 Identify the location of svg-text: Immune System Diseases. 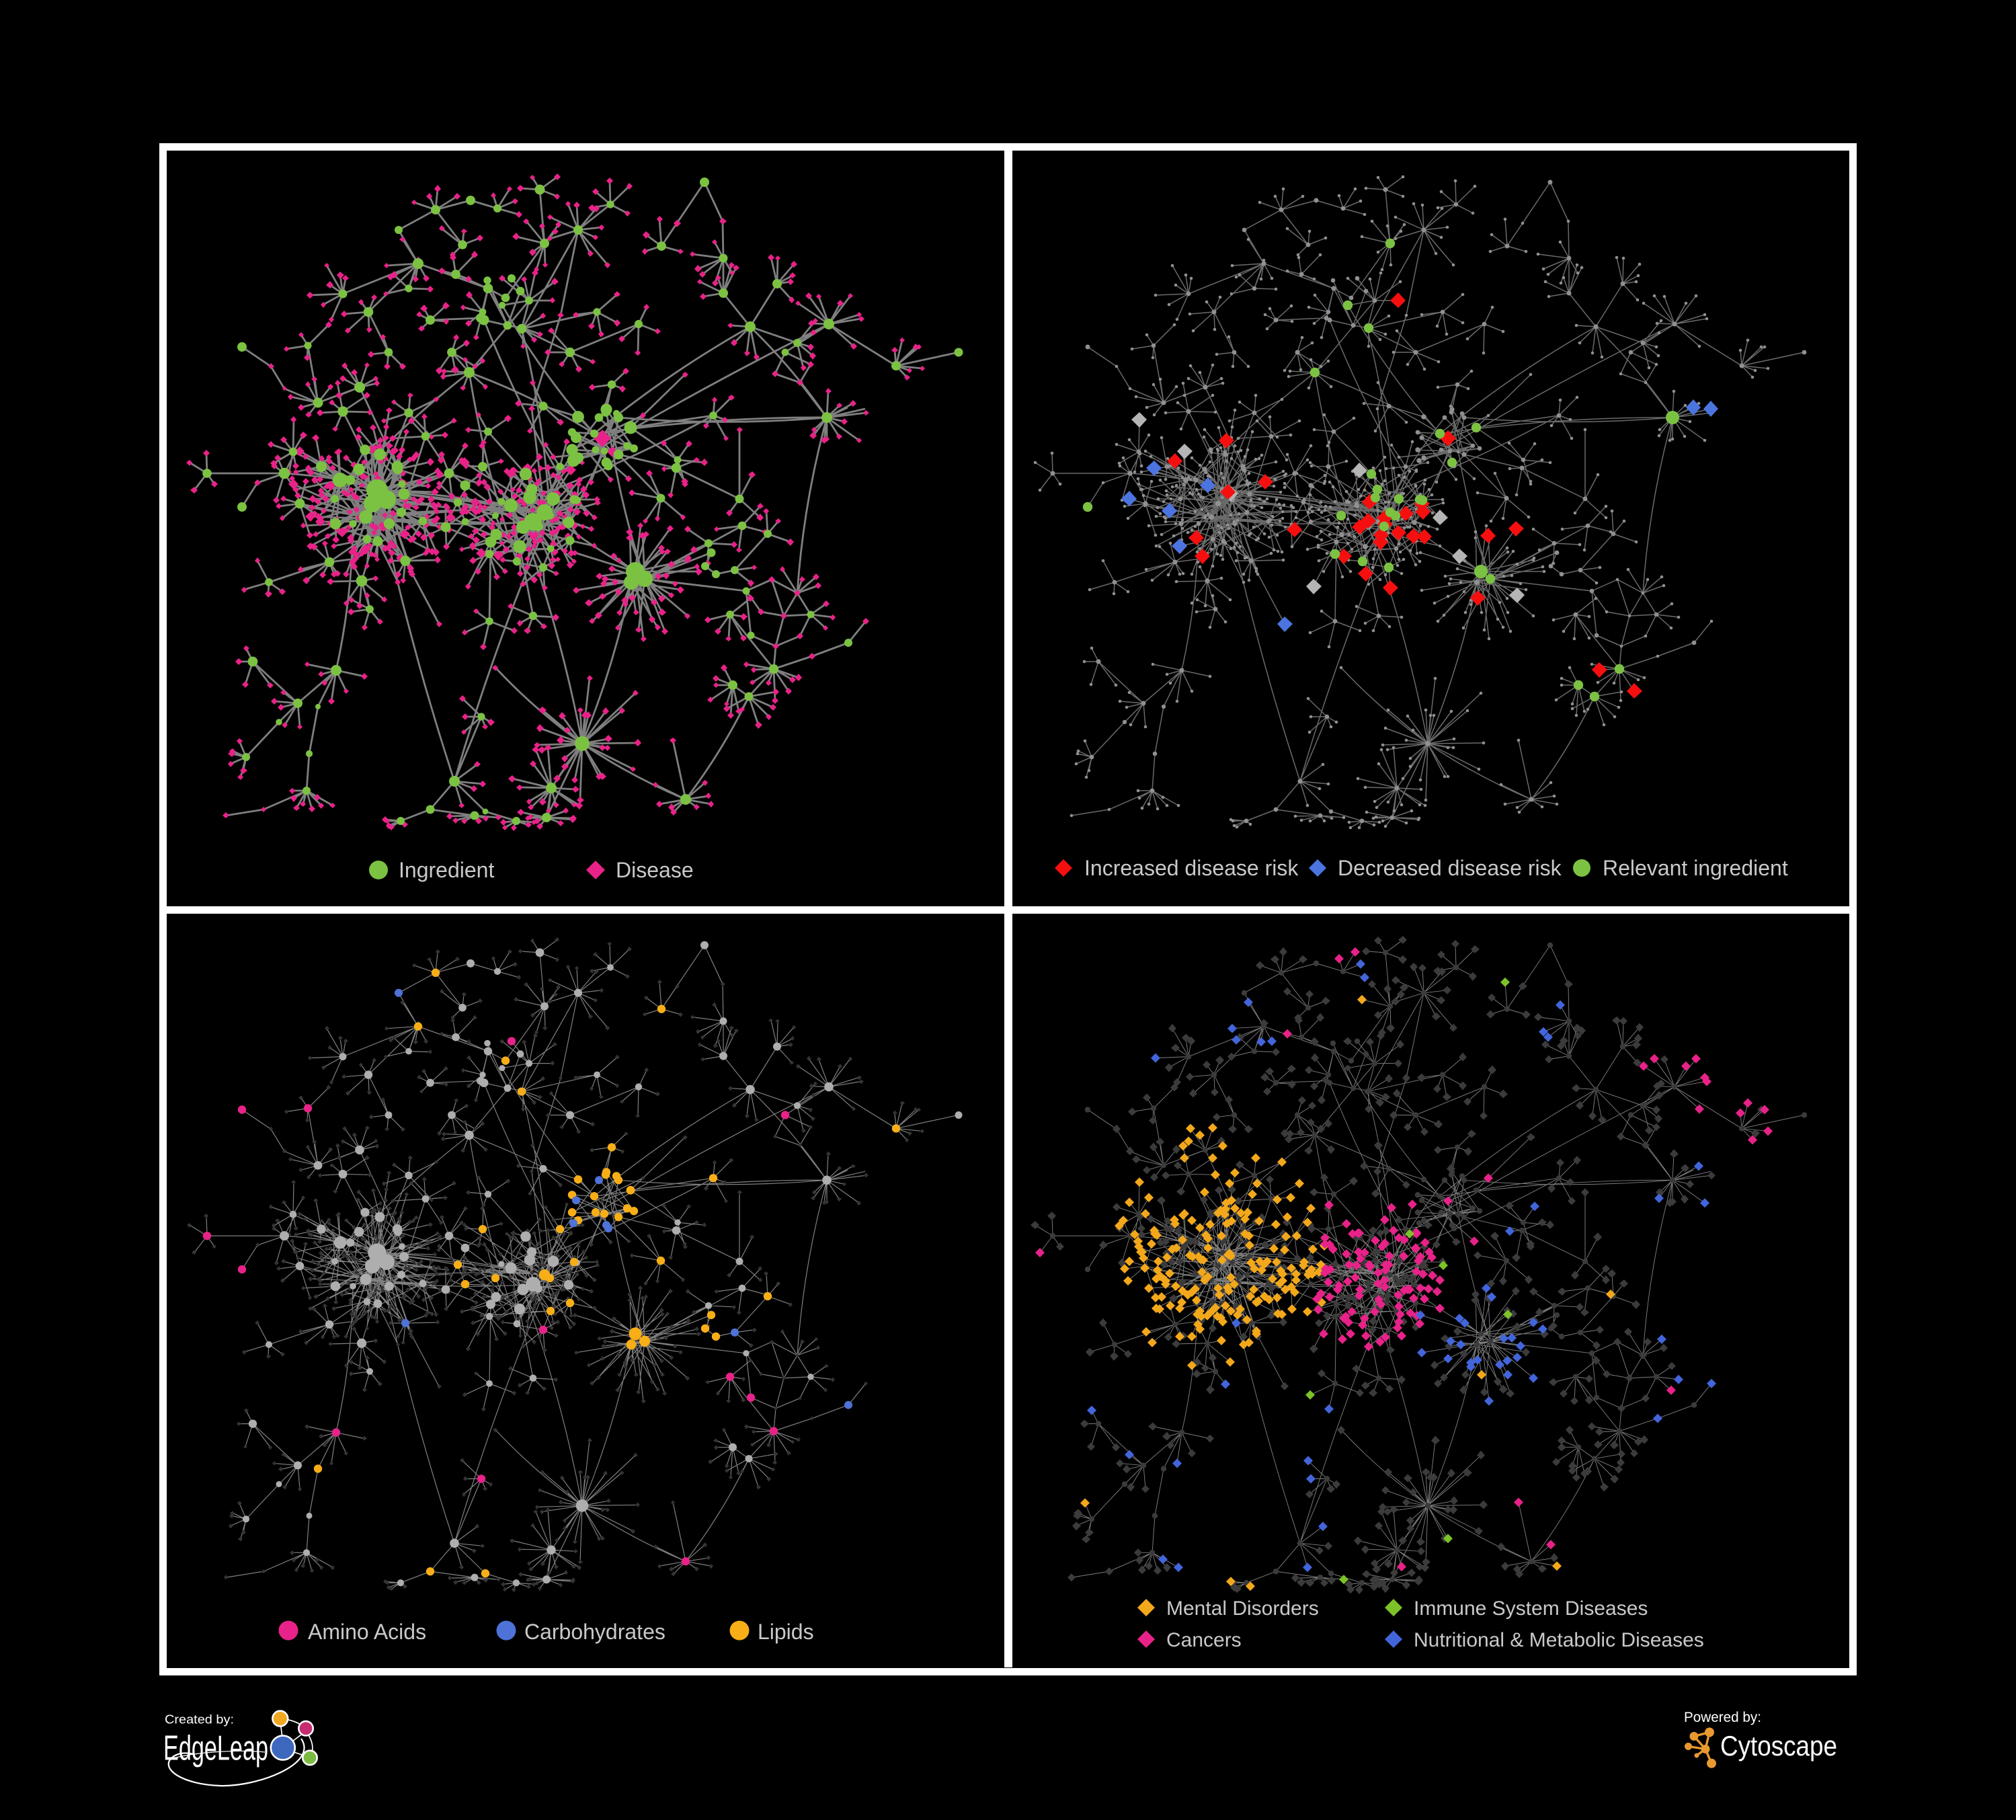
(1531, 1608).